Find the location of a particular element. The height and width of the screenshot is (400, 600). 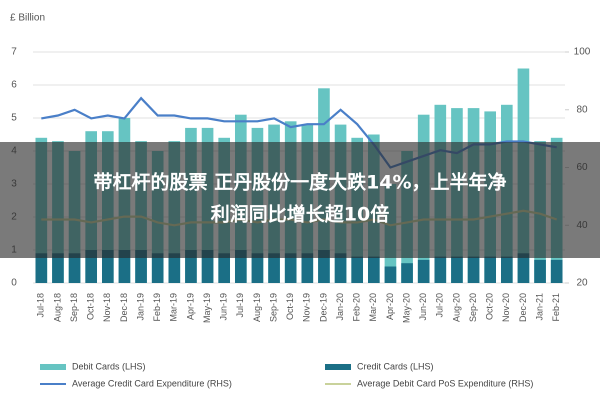

x-tick-label: Nov-19 is located at coordinates (307, 307).